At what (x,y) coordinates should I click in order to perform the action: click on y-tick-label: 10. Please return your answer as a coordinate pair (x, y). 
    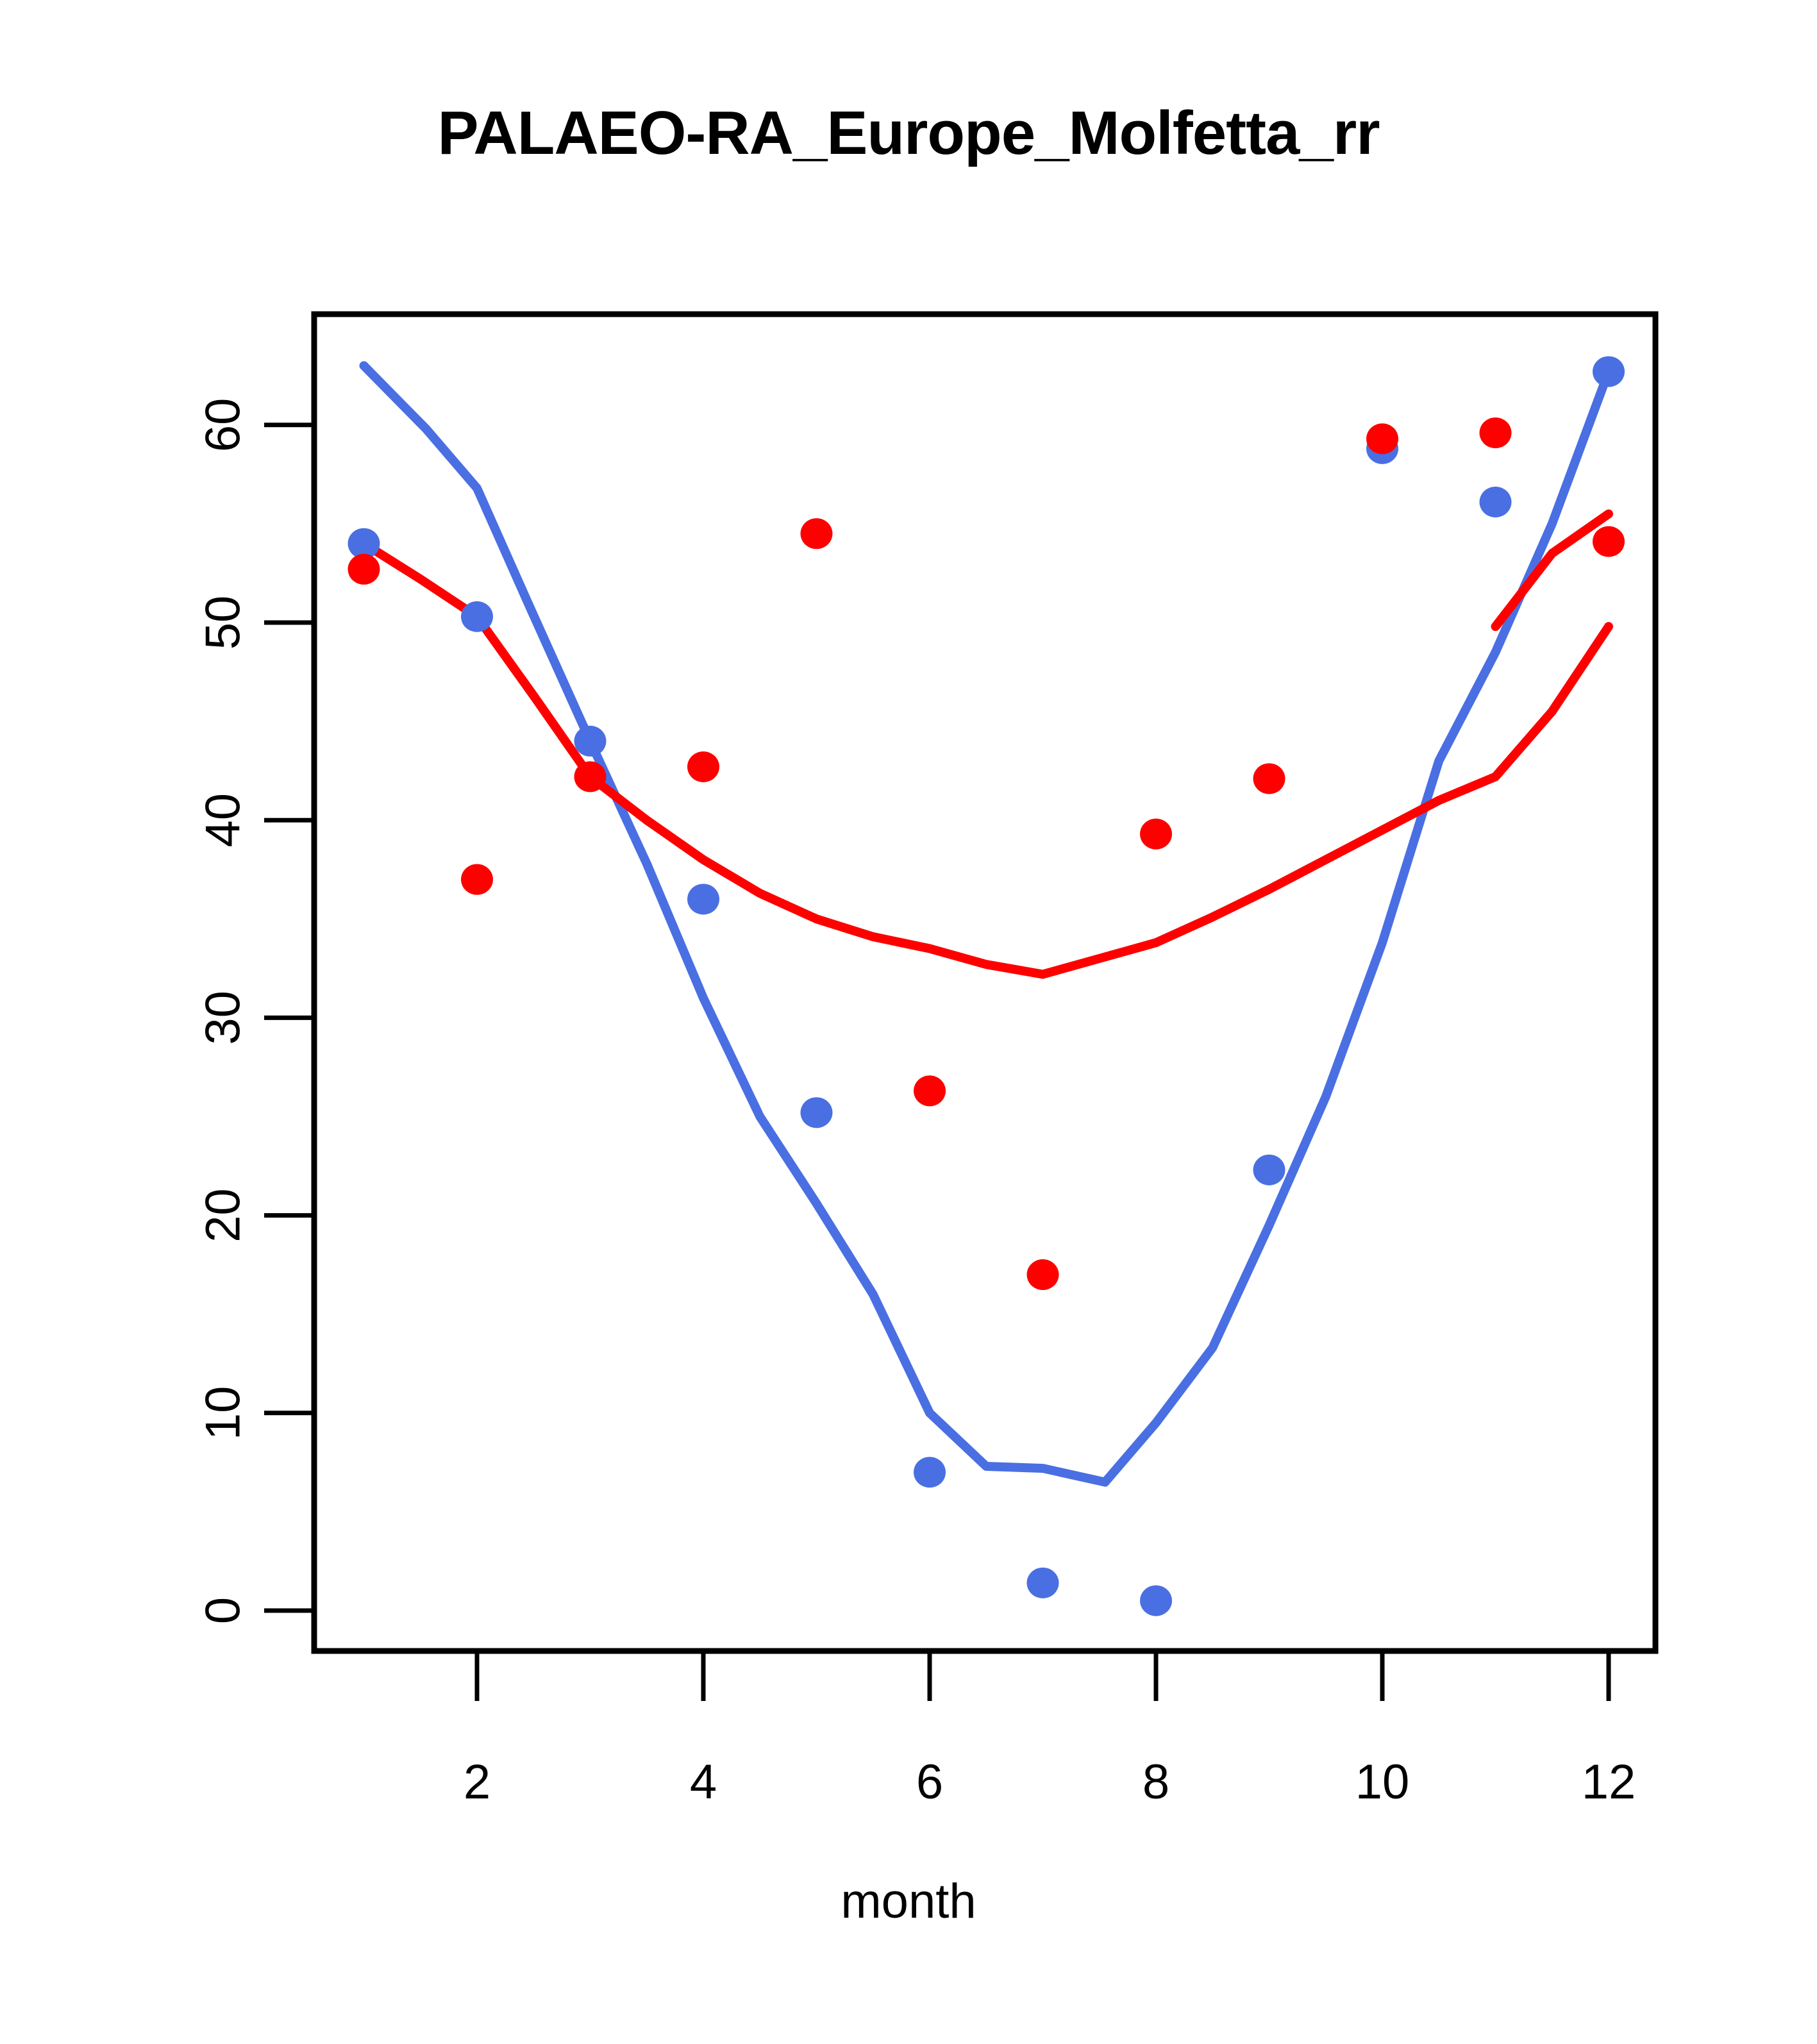
    Looking at the image, I should click on (224, 1413).